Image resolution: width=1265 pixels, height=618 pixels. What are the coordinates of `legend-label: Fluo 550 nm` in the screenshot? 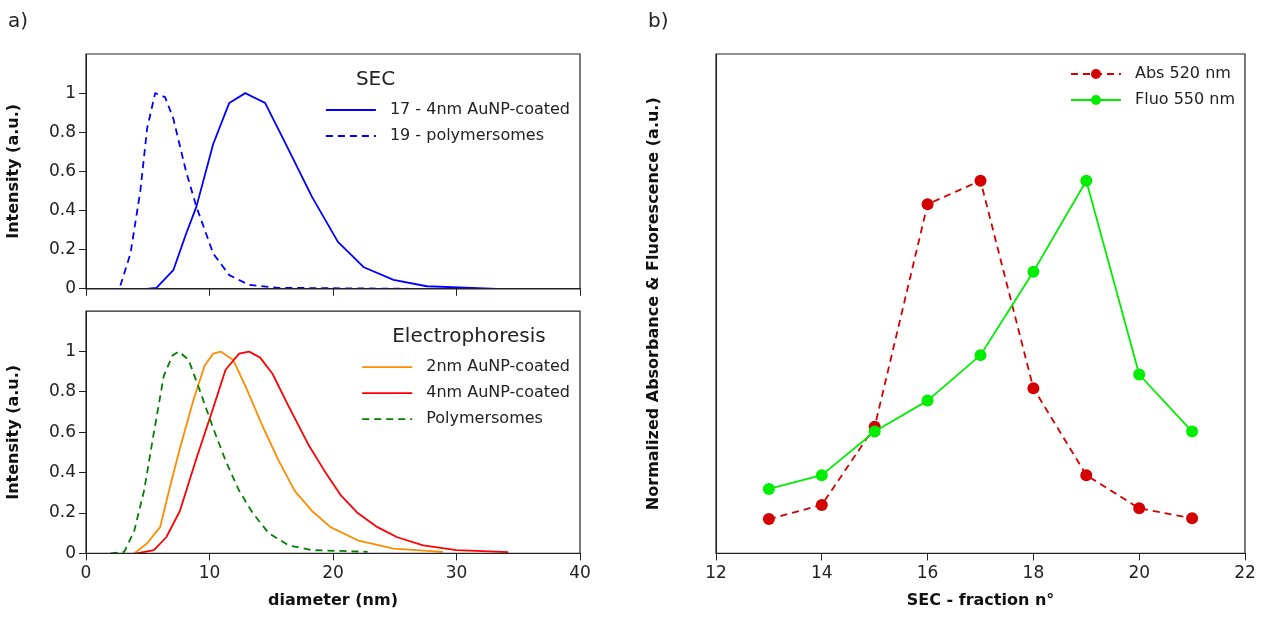 It's located at (1184, 99).